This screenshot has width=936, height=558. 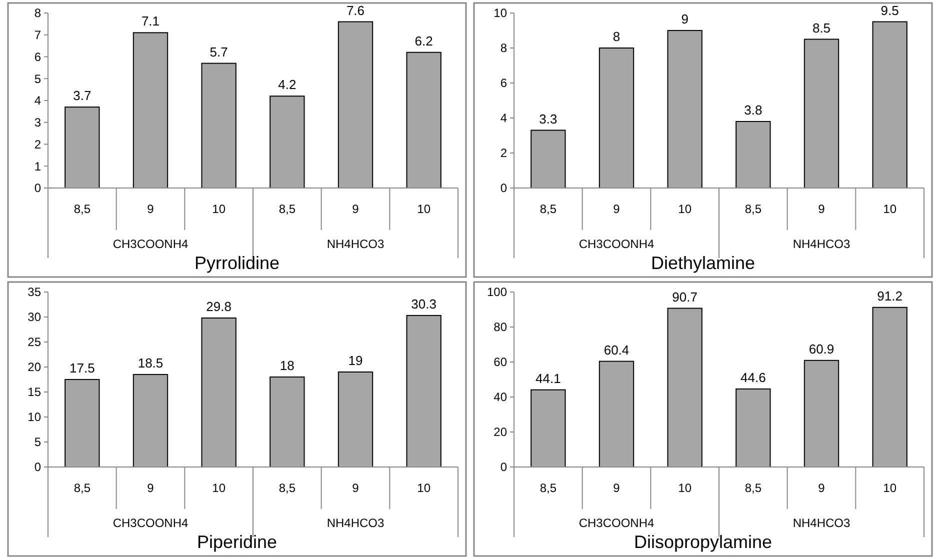 What do you see at coordinates (219, 52) in the screenshot?
I see `data-label: 5.7` at bounding box center [219, 52].